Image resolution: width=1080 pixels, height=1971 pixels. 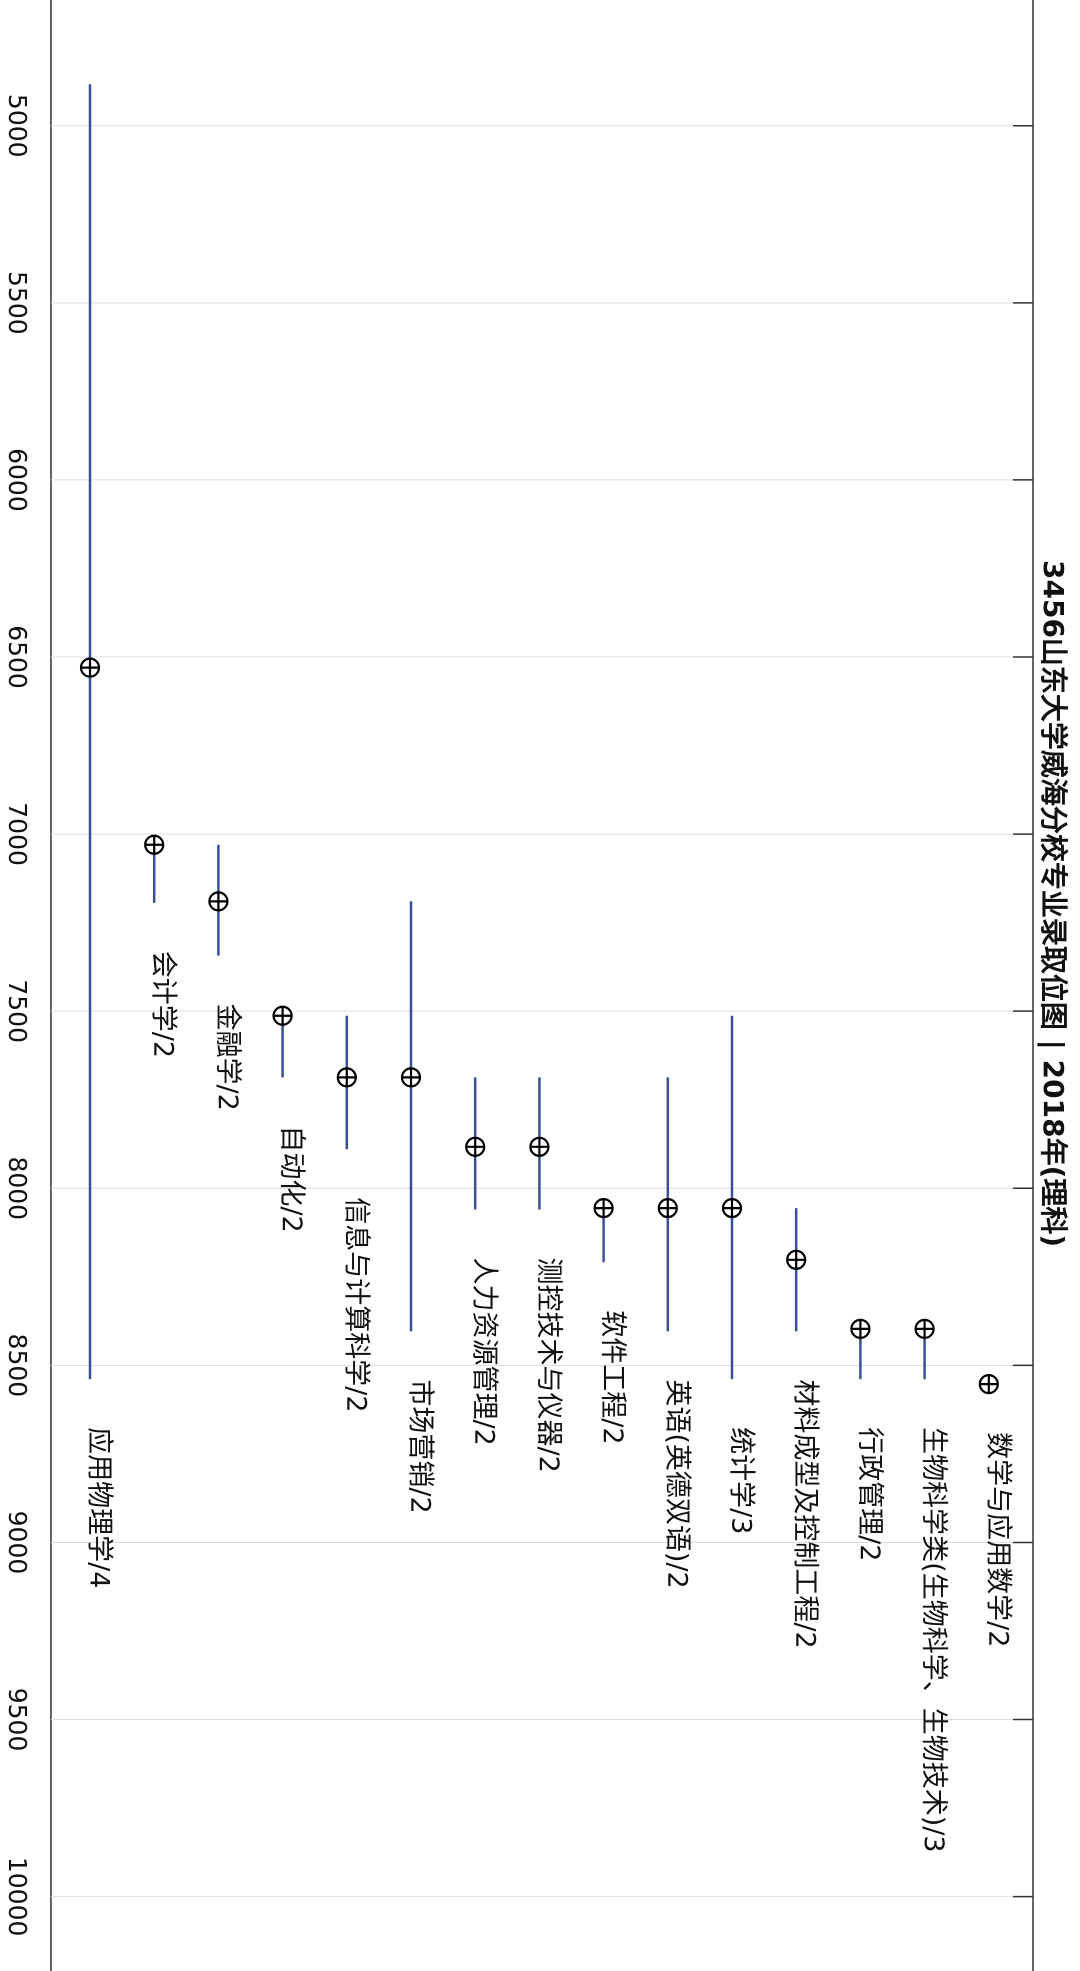 I want to click on y-tick-label: 9000, so click(x=17, y=1543).